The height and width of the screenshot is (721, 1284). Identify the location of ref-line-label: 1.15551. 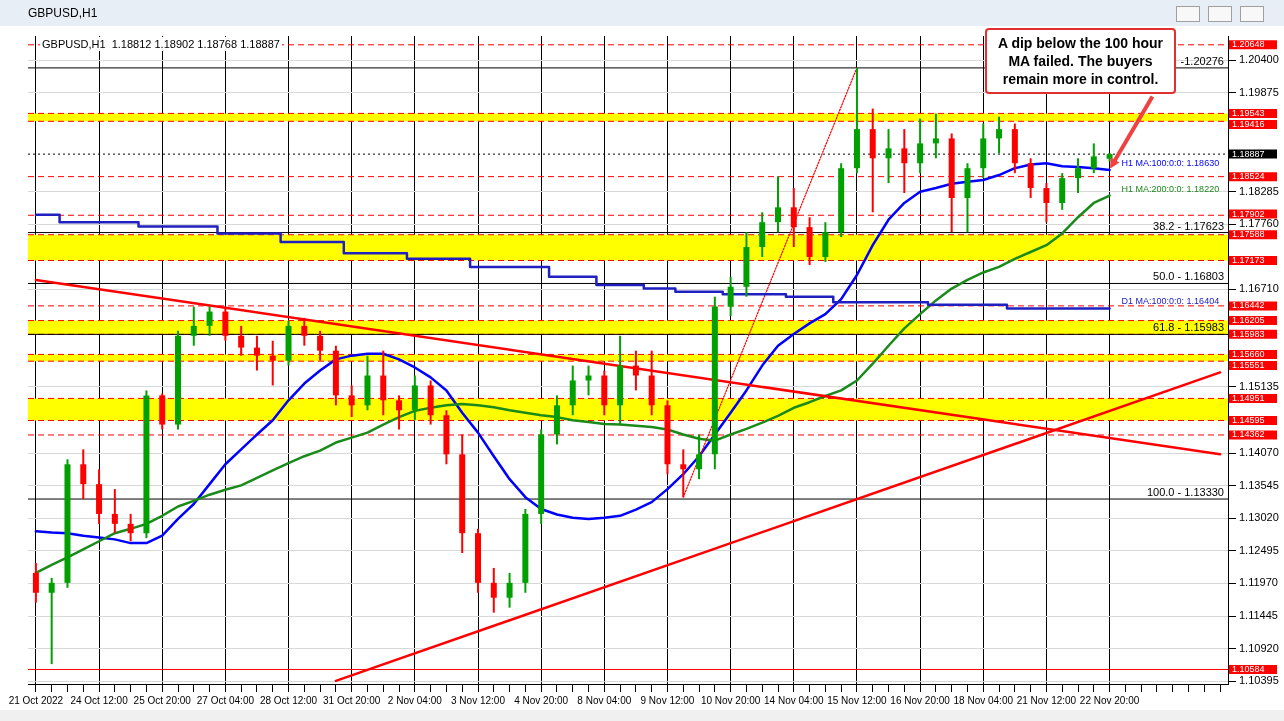
(1248, 364).